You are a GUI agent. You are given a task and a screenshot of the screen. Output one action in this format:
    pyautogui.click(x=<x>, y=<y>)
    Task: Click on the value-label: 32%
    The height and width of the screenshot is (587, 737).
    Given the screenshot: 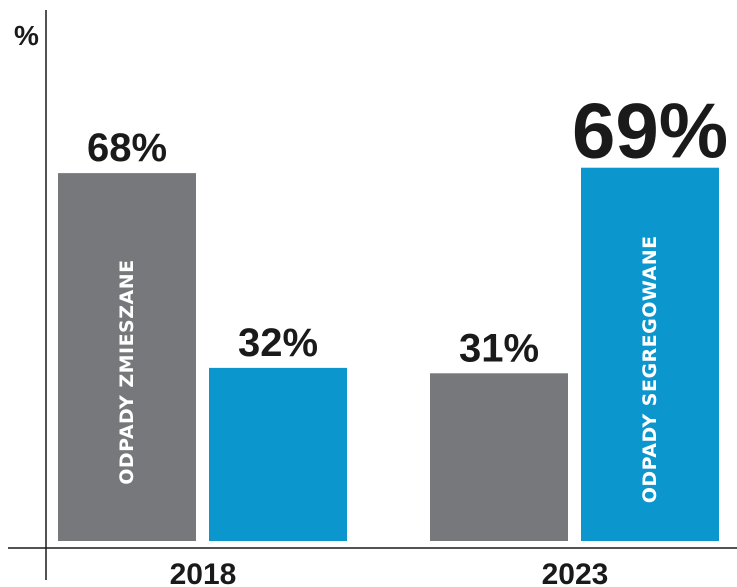 What is the action you would take?
    pyautogui.click(x=278, y=343)
    